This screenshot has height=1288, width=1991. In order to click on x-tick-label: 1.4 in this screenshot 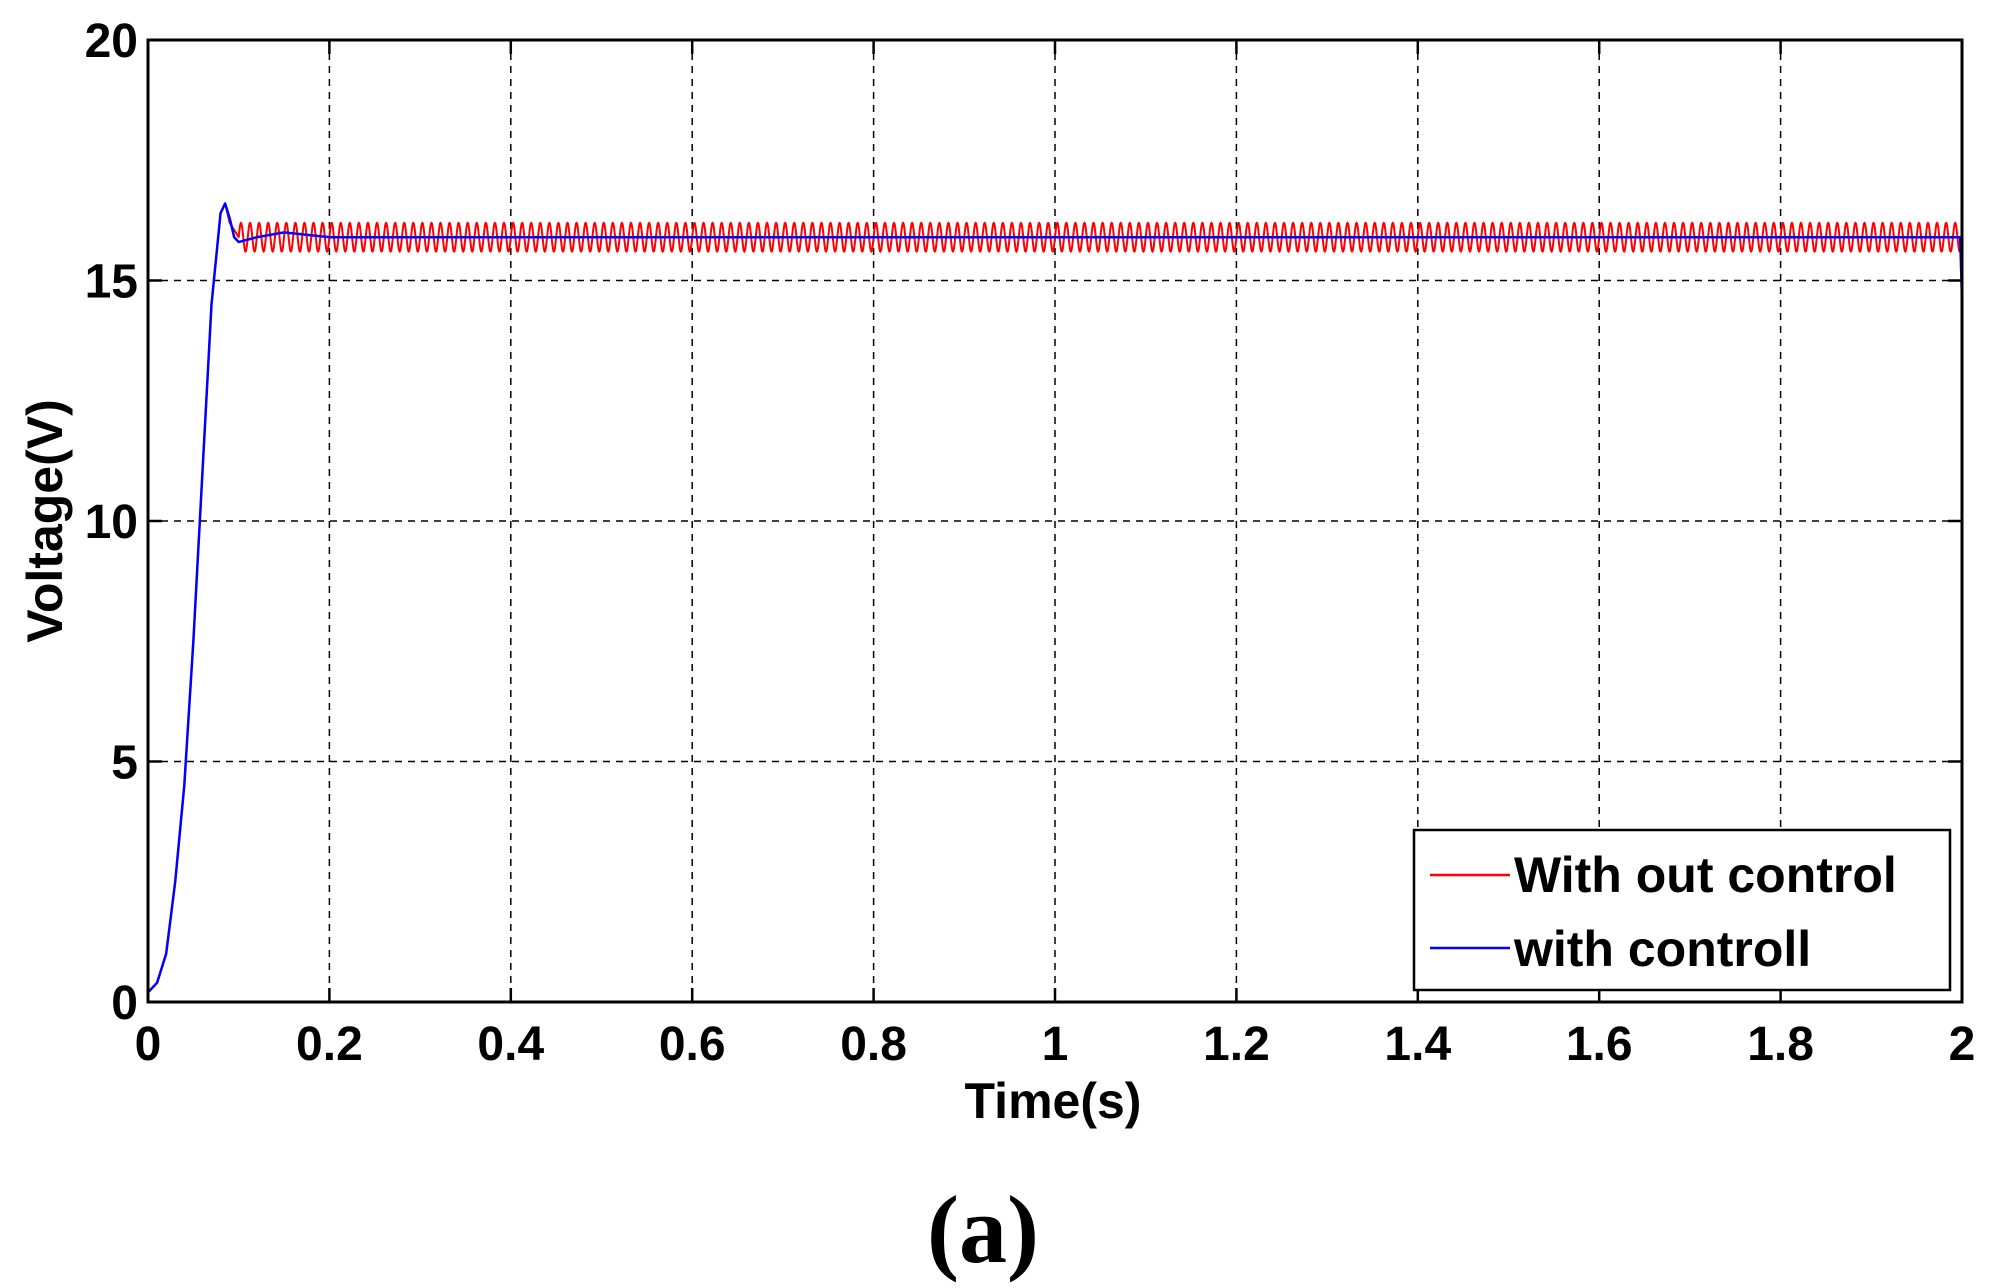, I will do `click(1417, 1044)`.